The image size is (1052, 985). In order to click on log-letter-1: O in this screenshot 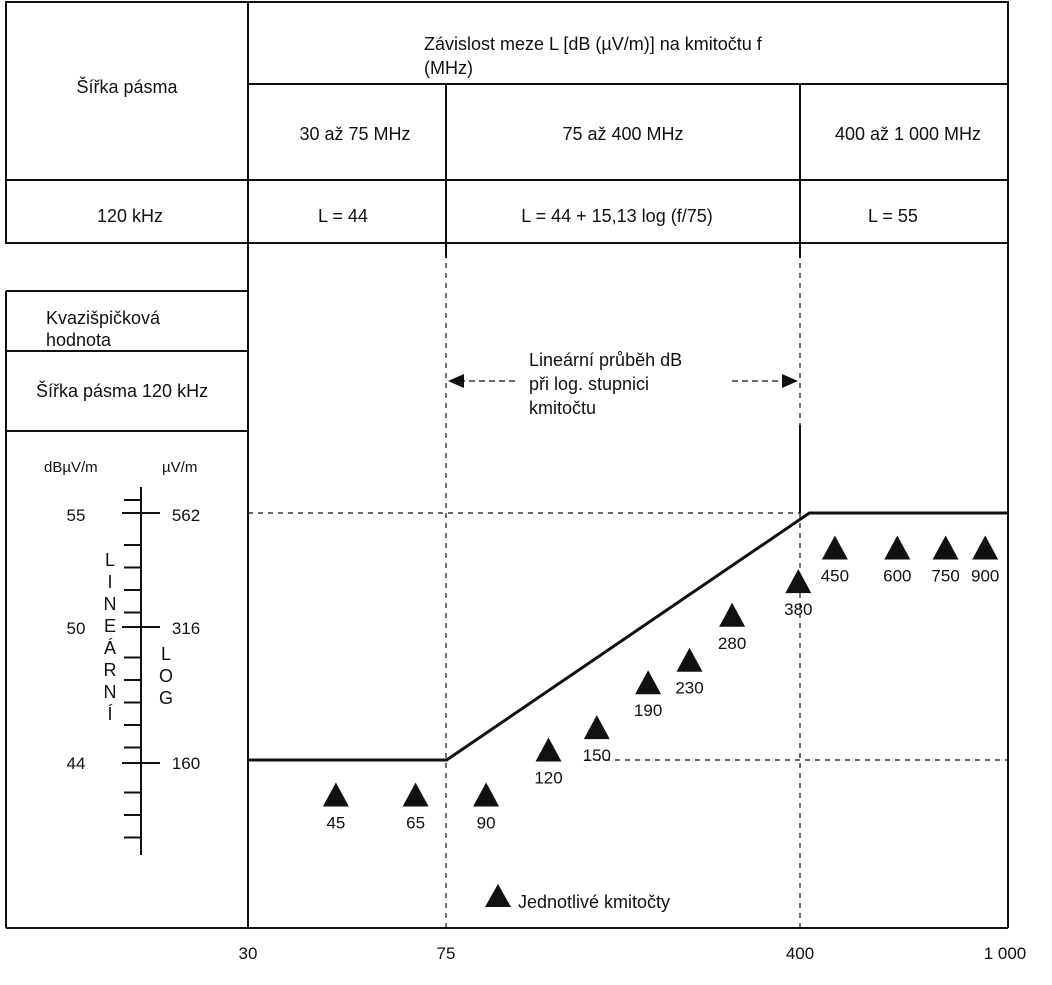, I will do `click(166, 676)`.